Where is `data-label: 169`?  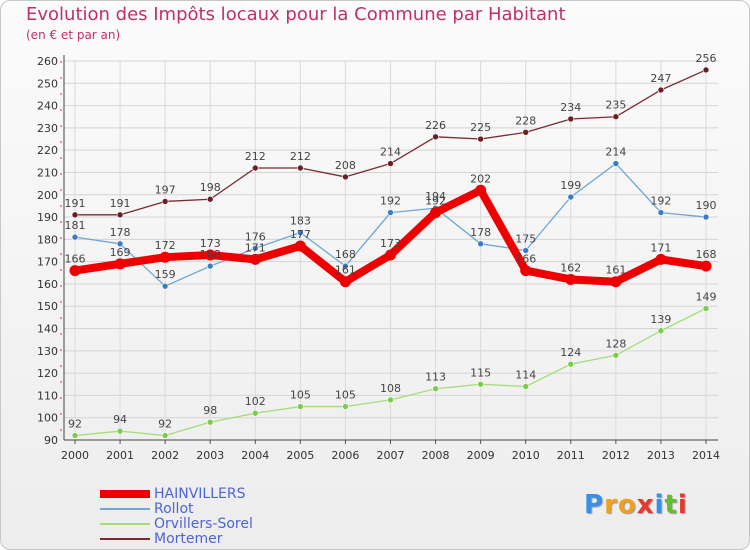 data-label: 169 is located at coordinates (120, 252).